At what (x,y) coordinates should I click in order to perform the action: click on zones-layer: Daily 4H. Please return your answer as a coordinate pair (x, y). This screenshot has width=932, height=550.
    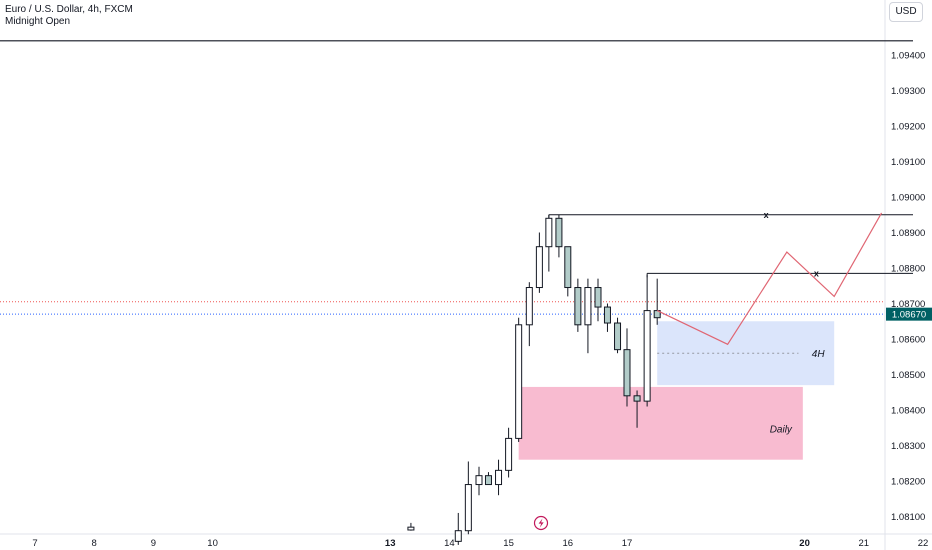
    Looking at the image, I should click on (676, 390).